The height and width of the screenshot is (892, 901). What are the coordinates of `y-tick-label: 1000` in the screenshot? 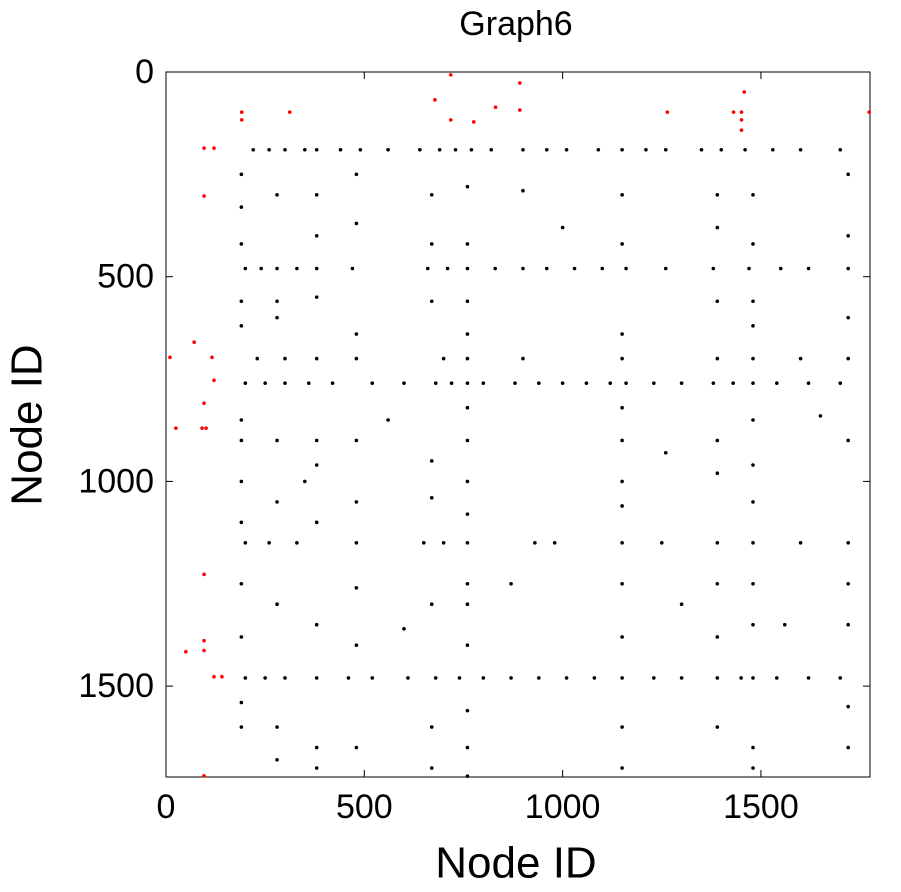 It's located at (116, 481).